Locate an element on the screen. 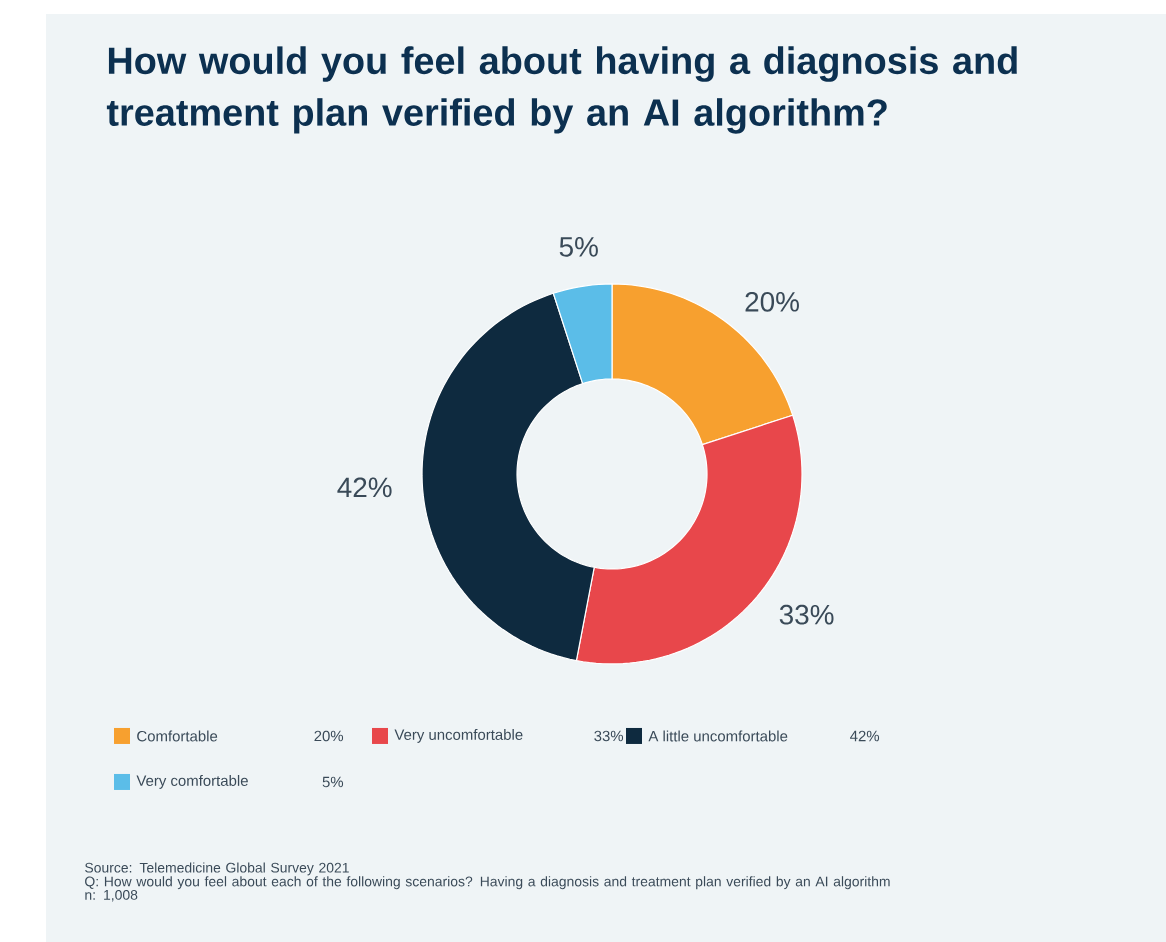  data-label: 20% is located at coordinates (772, 301).